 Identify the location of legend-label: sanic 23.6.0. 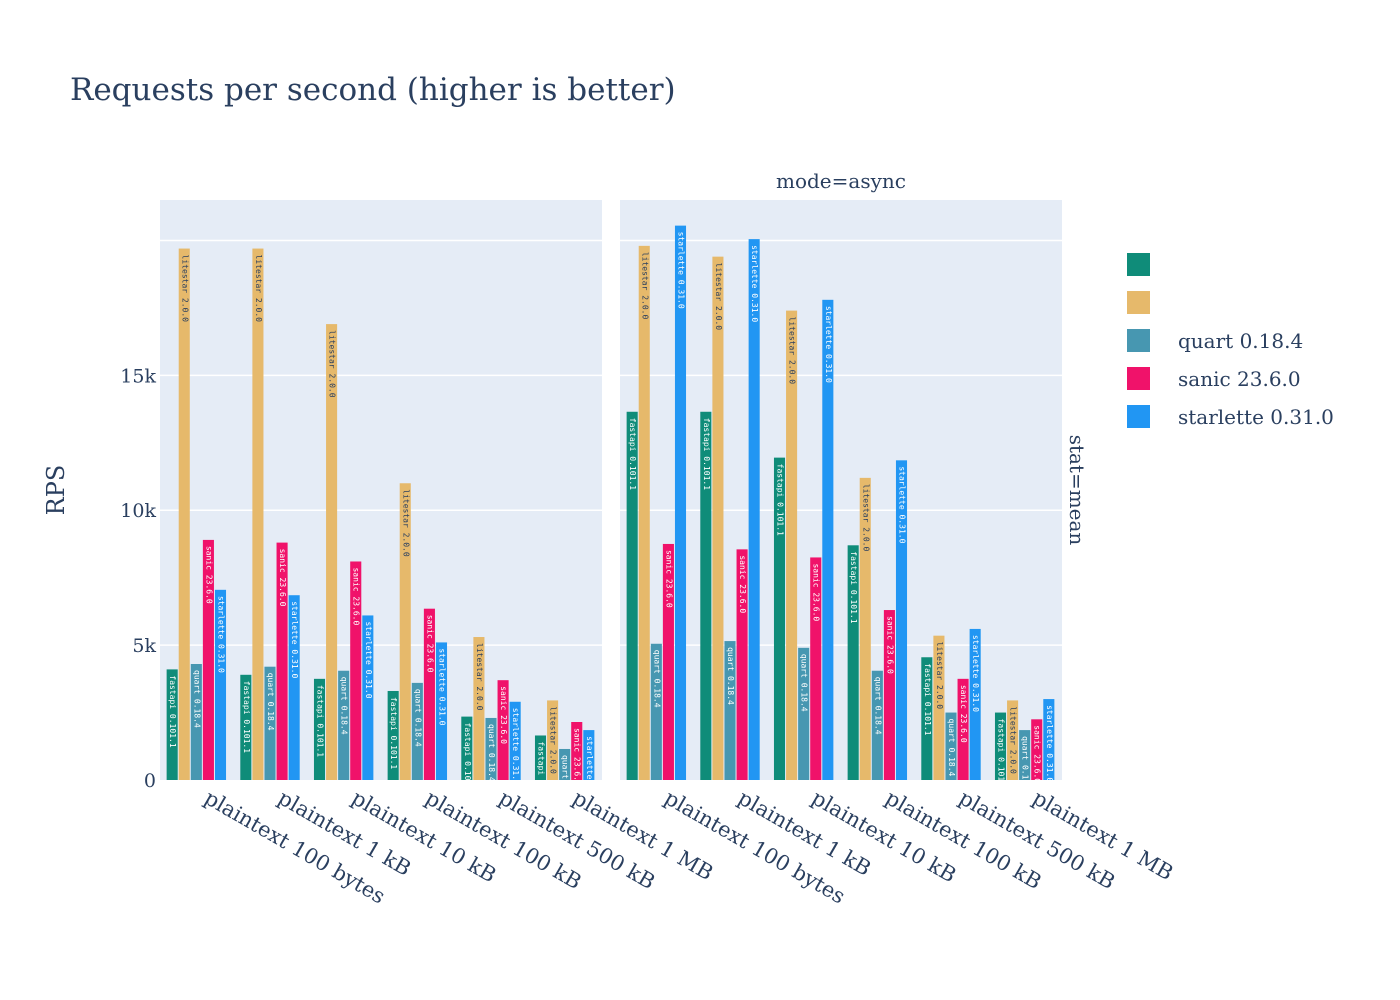
(1239, 379).